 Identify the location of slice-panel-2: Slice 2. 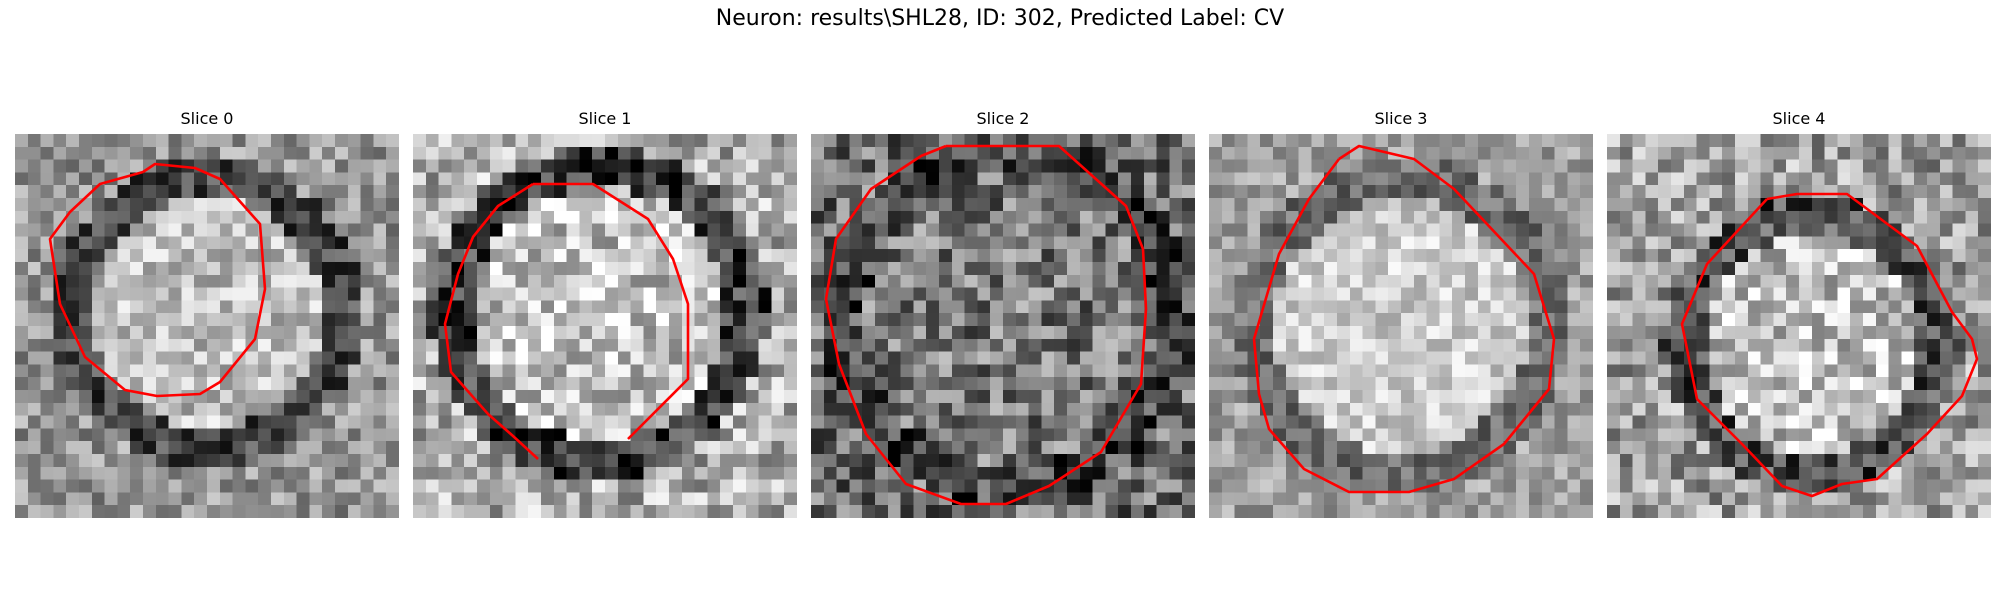
(1003, 314).